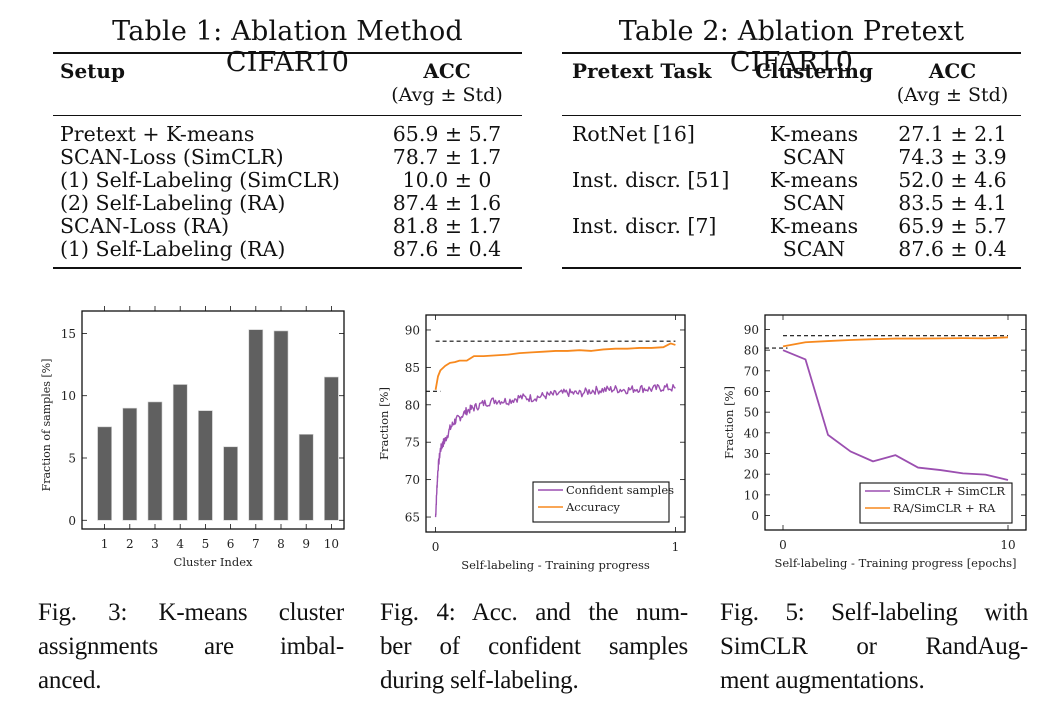 The width and height of the screenshot is (1059, 723). I want to click on cell-acc: 87.4 ± 1.6, so click(447, 203).